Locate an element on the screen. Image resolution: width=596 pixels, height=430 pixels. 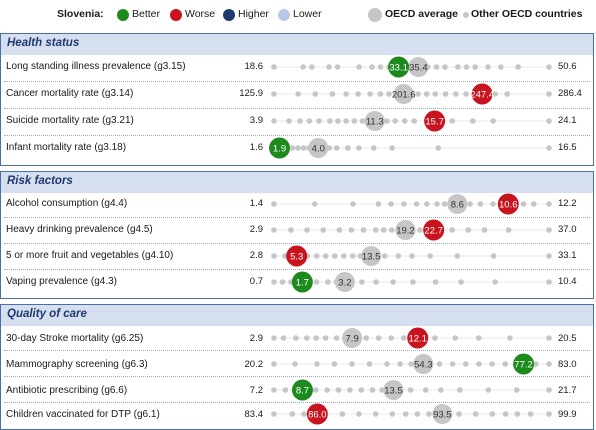
slovenia-value-label: 8.7 is located at coordinates (302, 390).